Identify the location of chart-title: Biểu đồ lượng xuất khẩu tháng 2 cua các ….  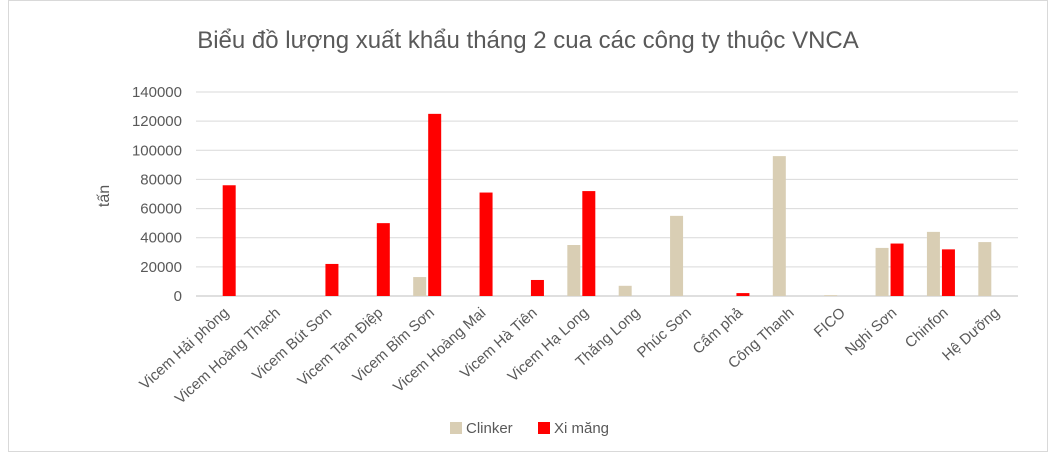
(528, 40).